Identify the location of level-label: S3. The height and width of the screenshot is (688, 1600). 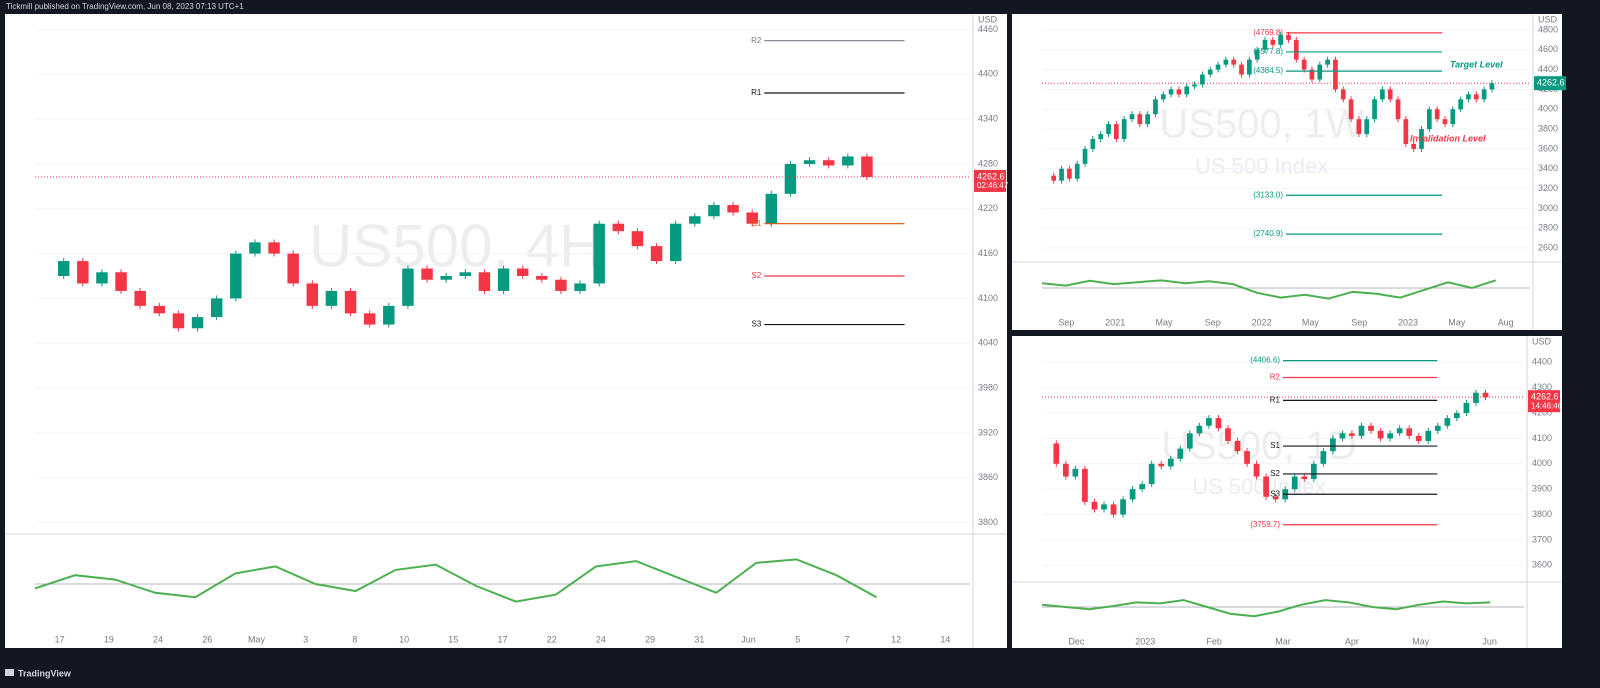
(1275, 493).